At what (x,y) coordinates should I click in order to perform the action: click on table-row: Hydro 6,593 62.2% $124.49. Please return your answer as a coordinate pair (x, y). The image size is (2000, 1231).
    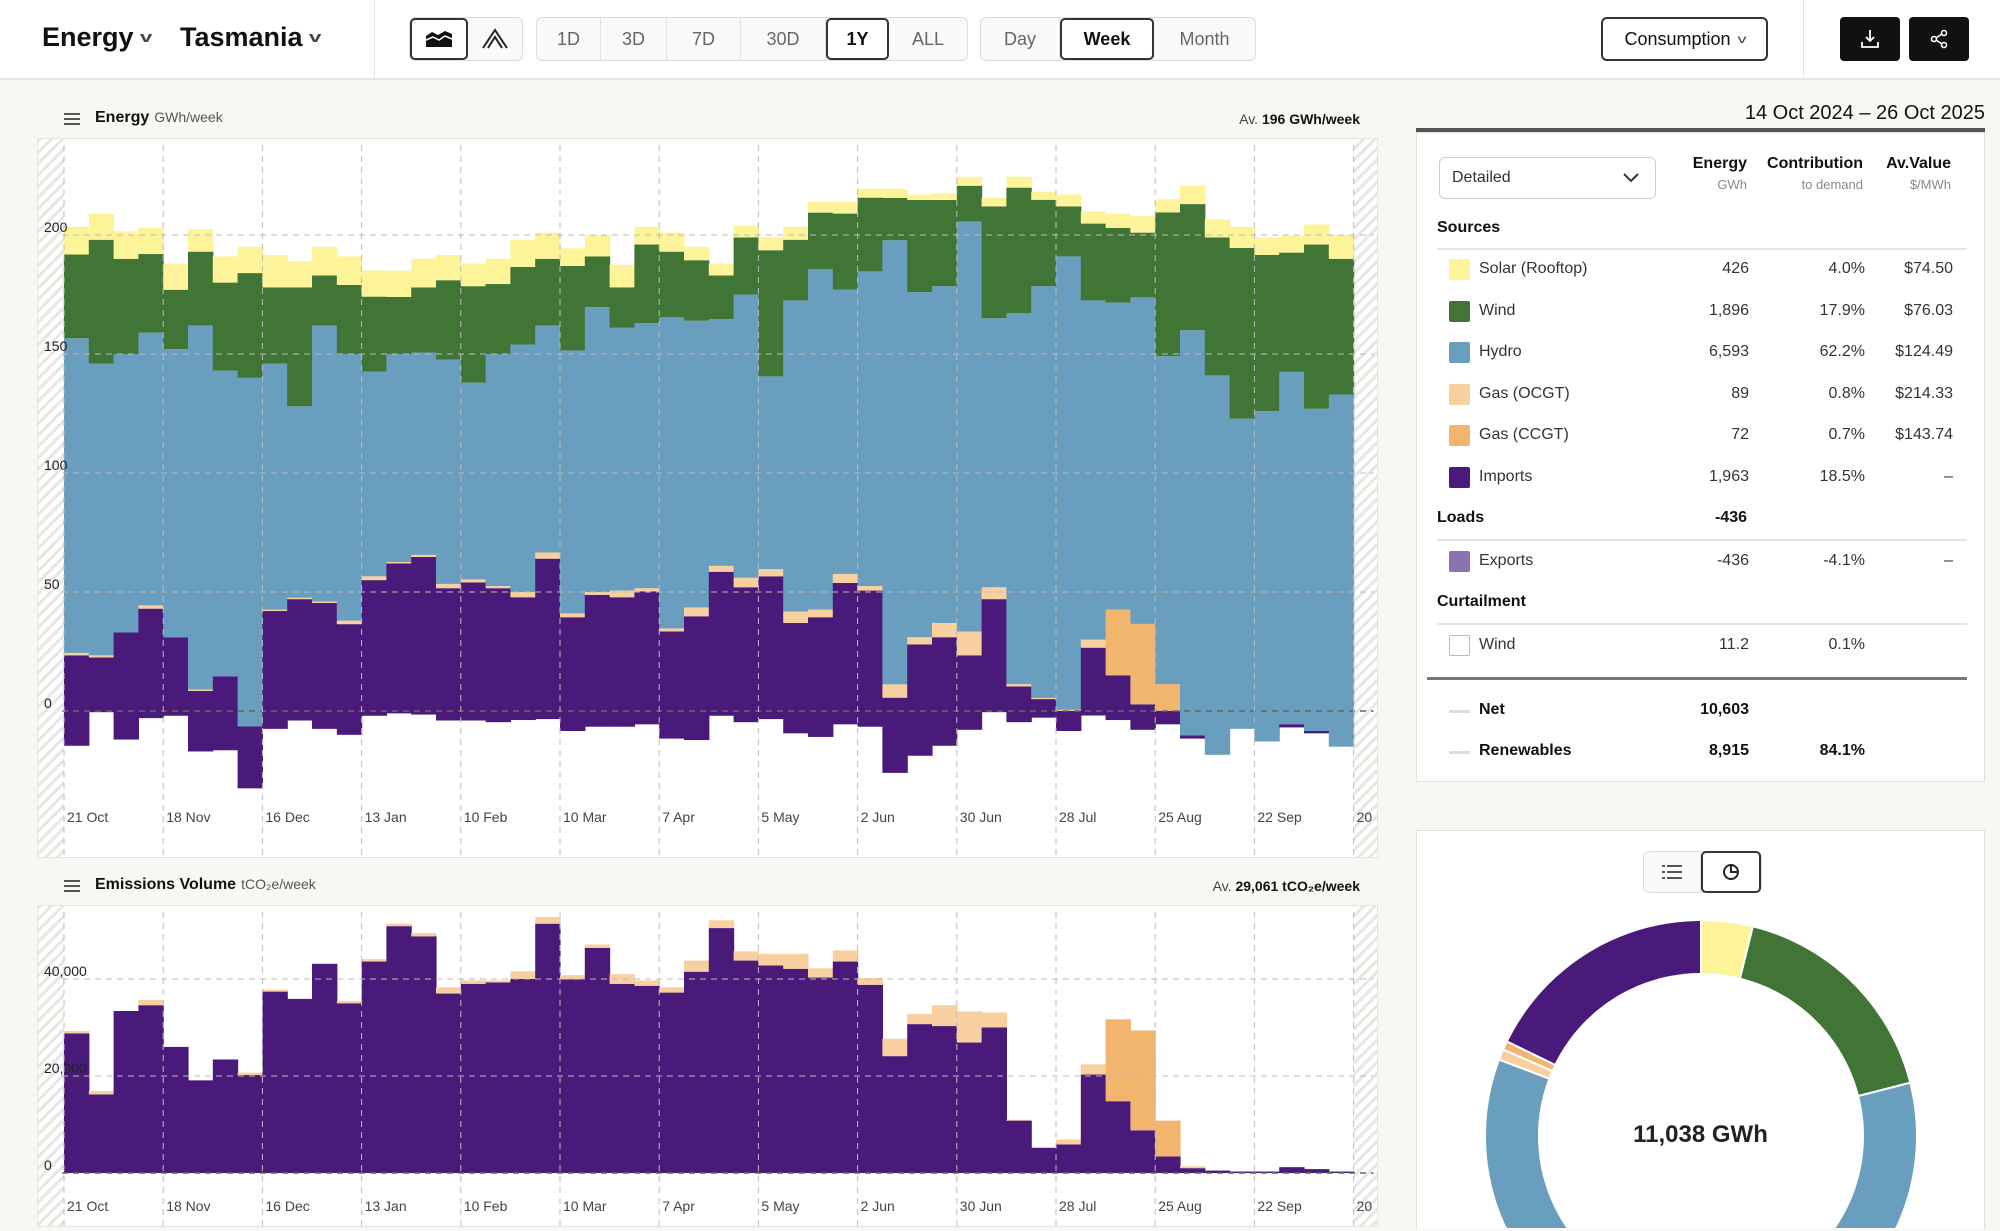
    Looking at the image, I should click on (1701, 353).